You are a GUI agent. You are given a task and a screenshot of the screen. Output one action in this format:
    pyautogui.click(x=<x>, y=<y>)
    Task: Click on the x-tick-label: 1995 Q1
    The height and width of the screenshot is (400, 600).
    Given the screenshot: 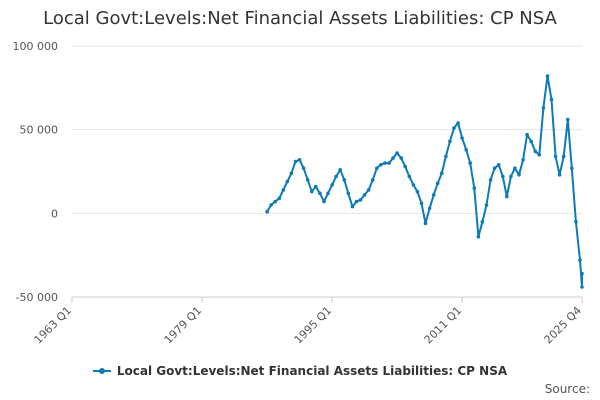 What is the action you would take?
    pyautogui.click(x=313, y=325)
    